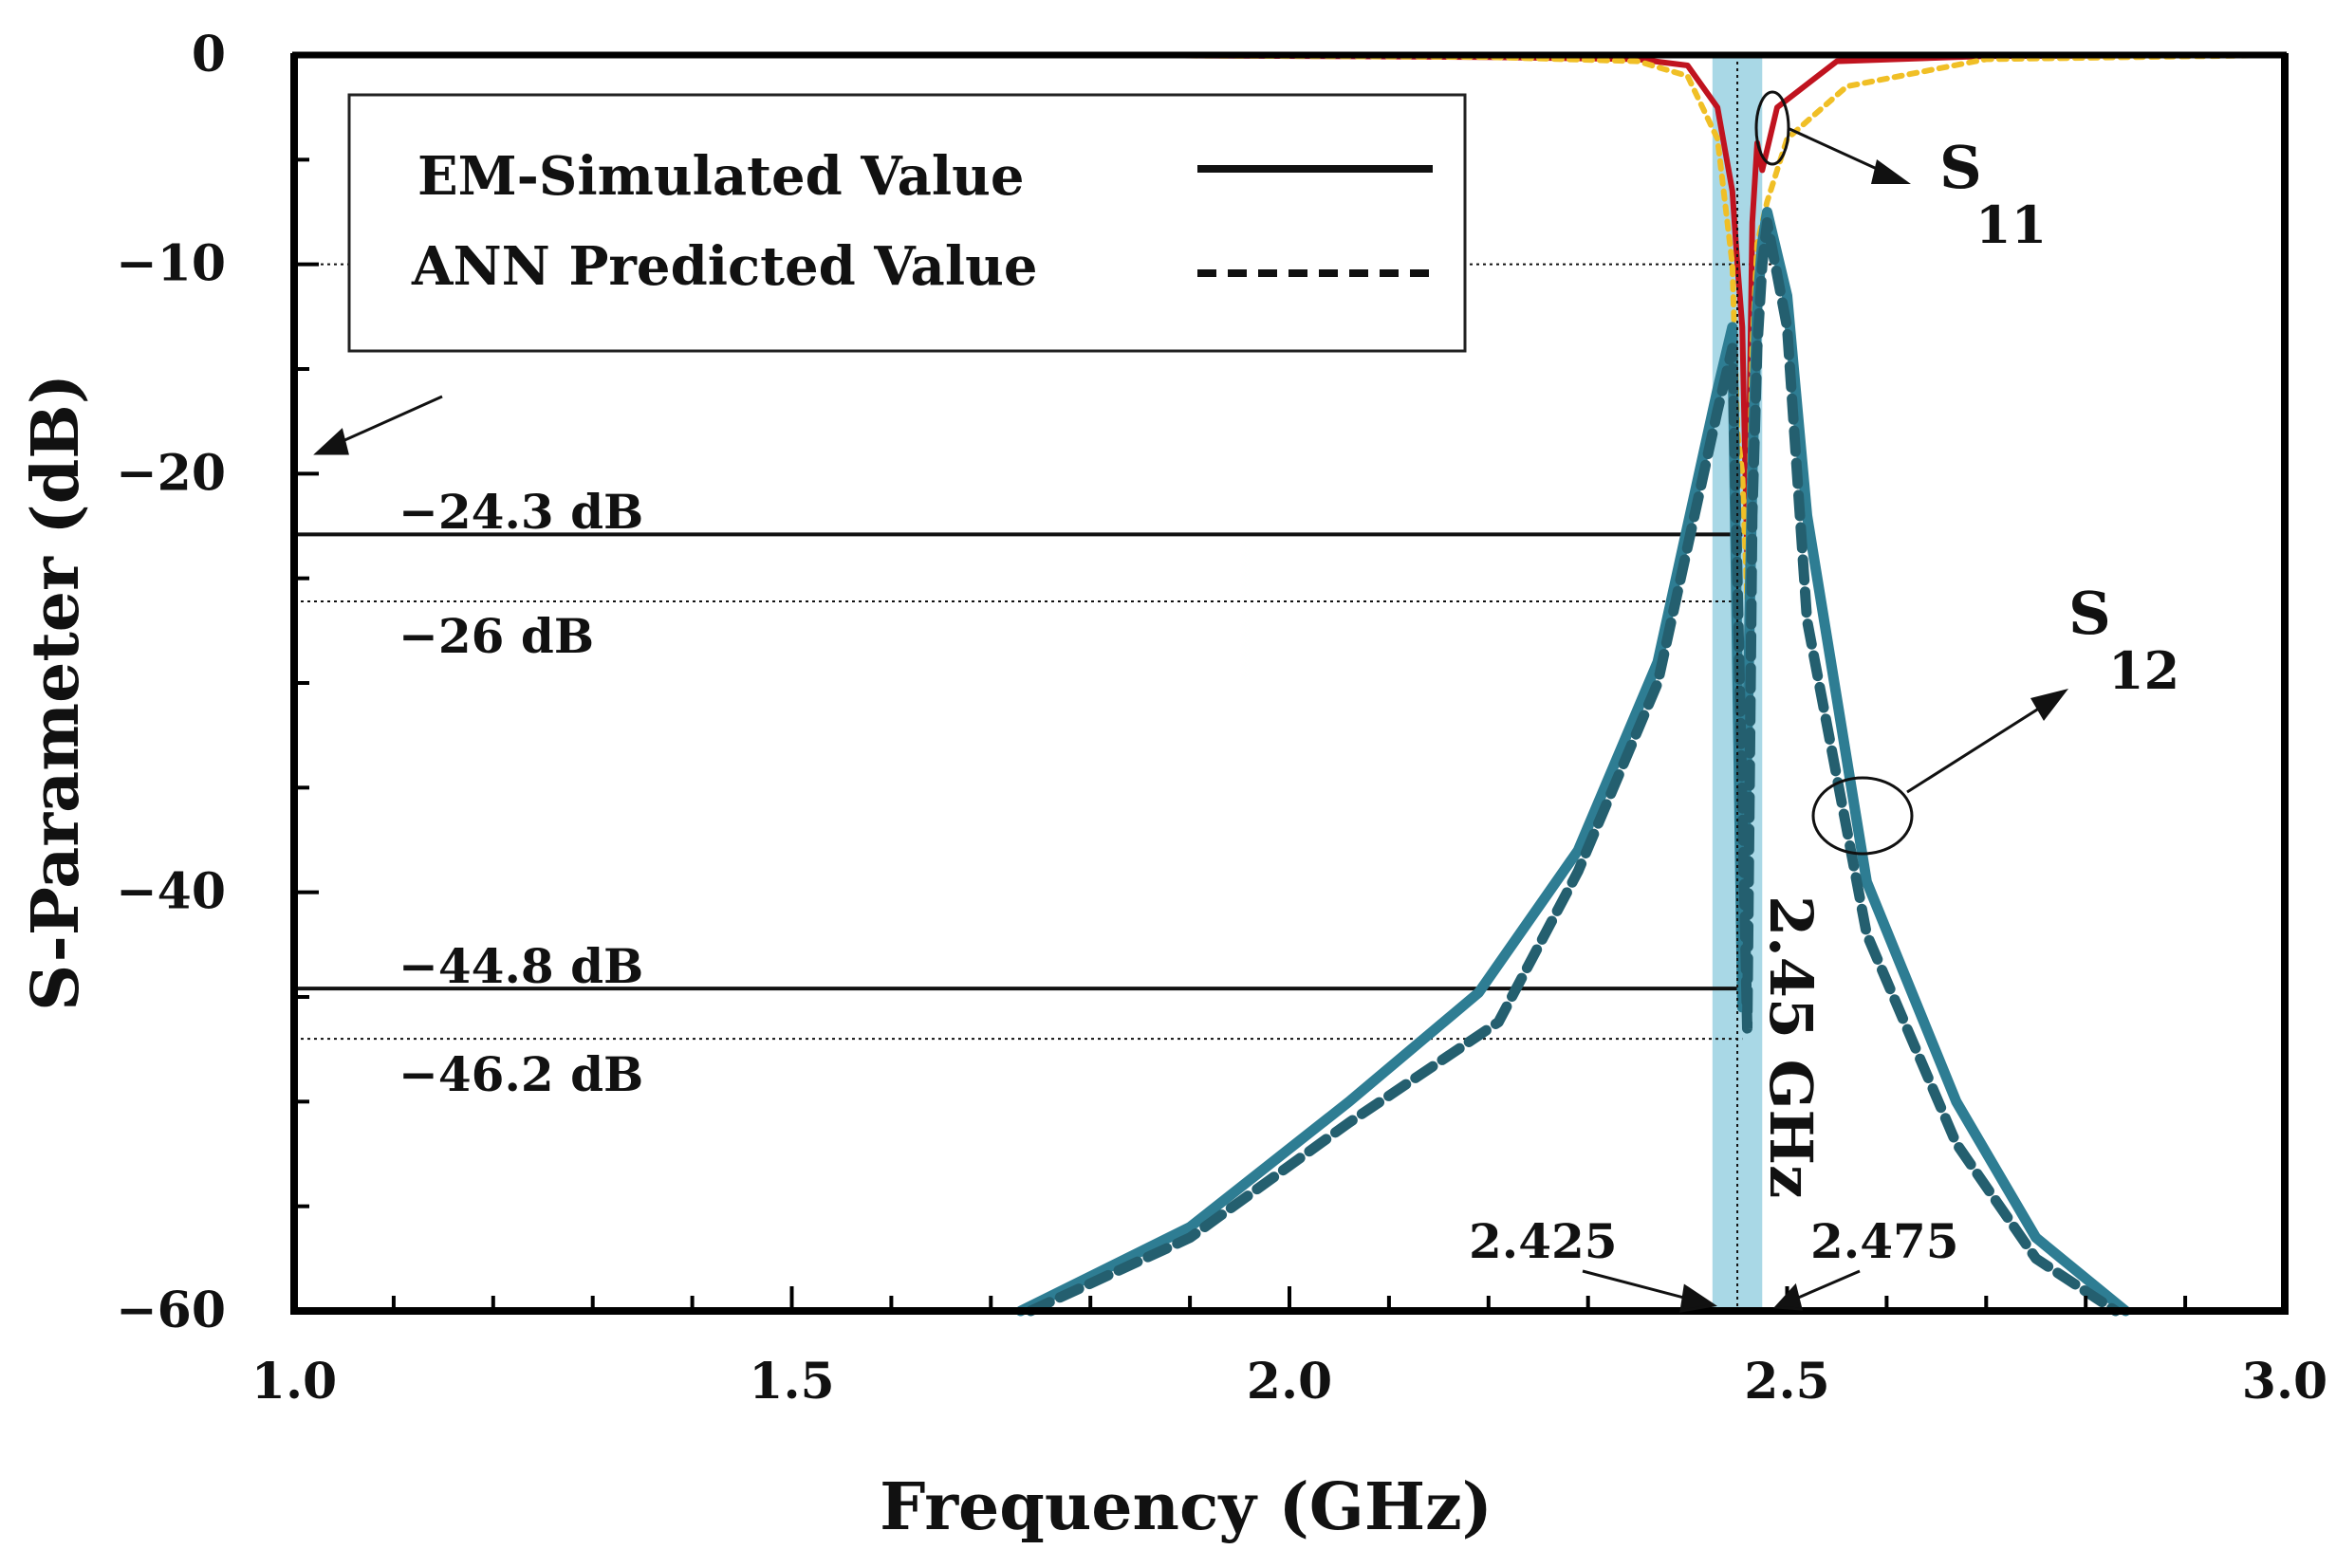 This screenshot has height=1568, width=2336. Describe the element at coordinates (724, 267) in the screenshot. I see `legend-label-ann: ANN Predicted Value` at that location.